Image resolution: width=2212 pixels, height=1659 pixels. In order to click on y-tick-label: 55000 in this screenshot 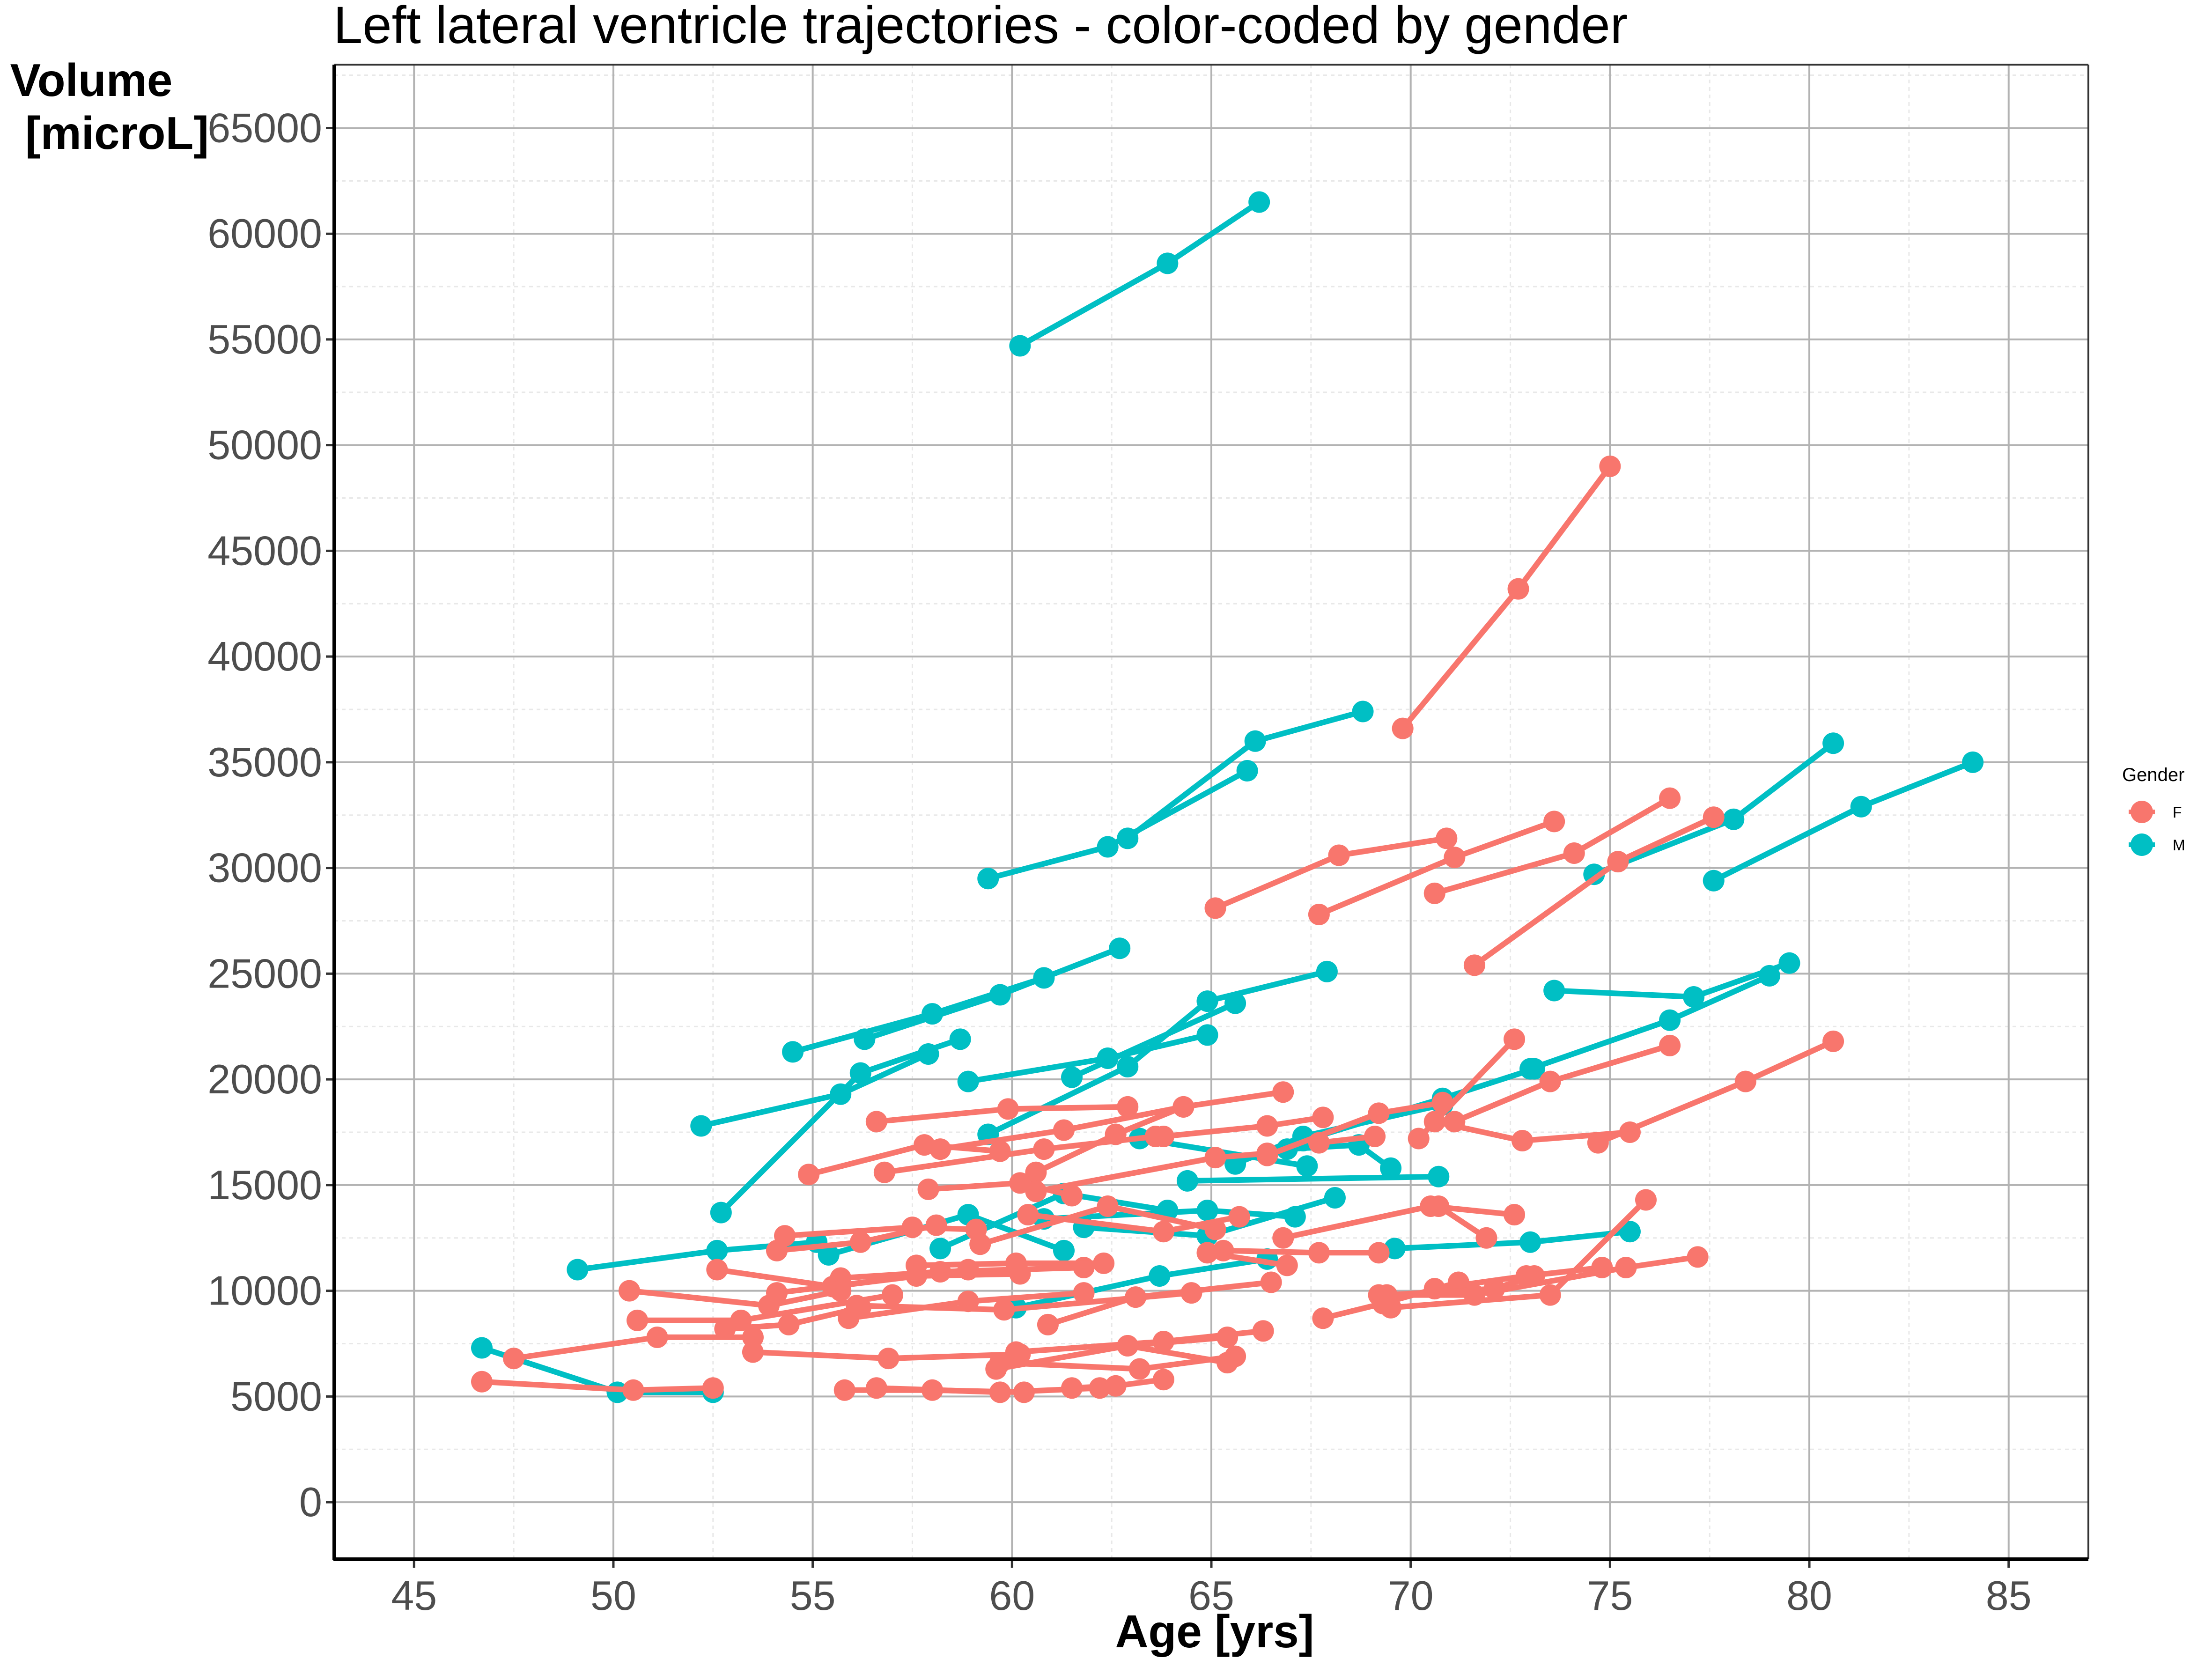, I will do `click(264, 339)`.